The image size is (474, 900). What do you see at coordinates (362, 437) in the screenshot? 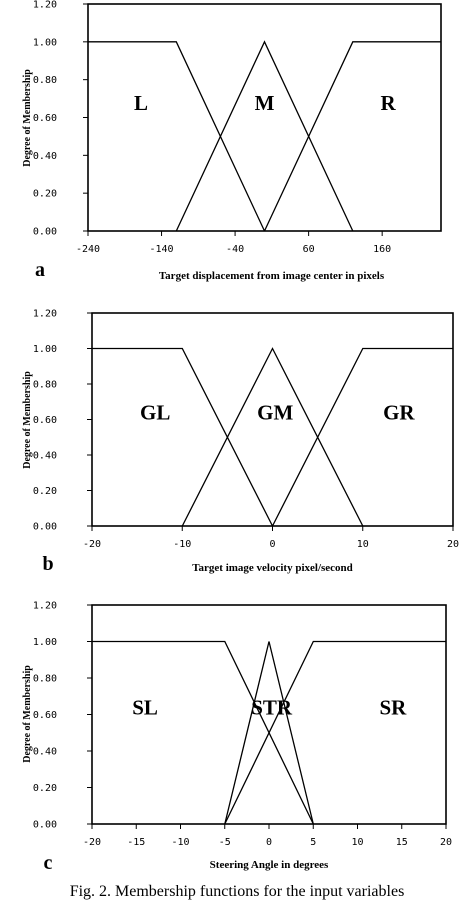
I see `membership-series-gr` at bounding box center [362, 437].